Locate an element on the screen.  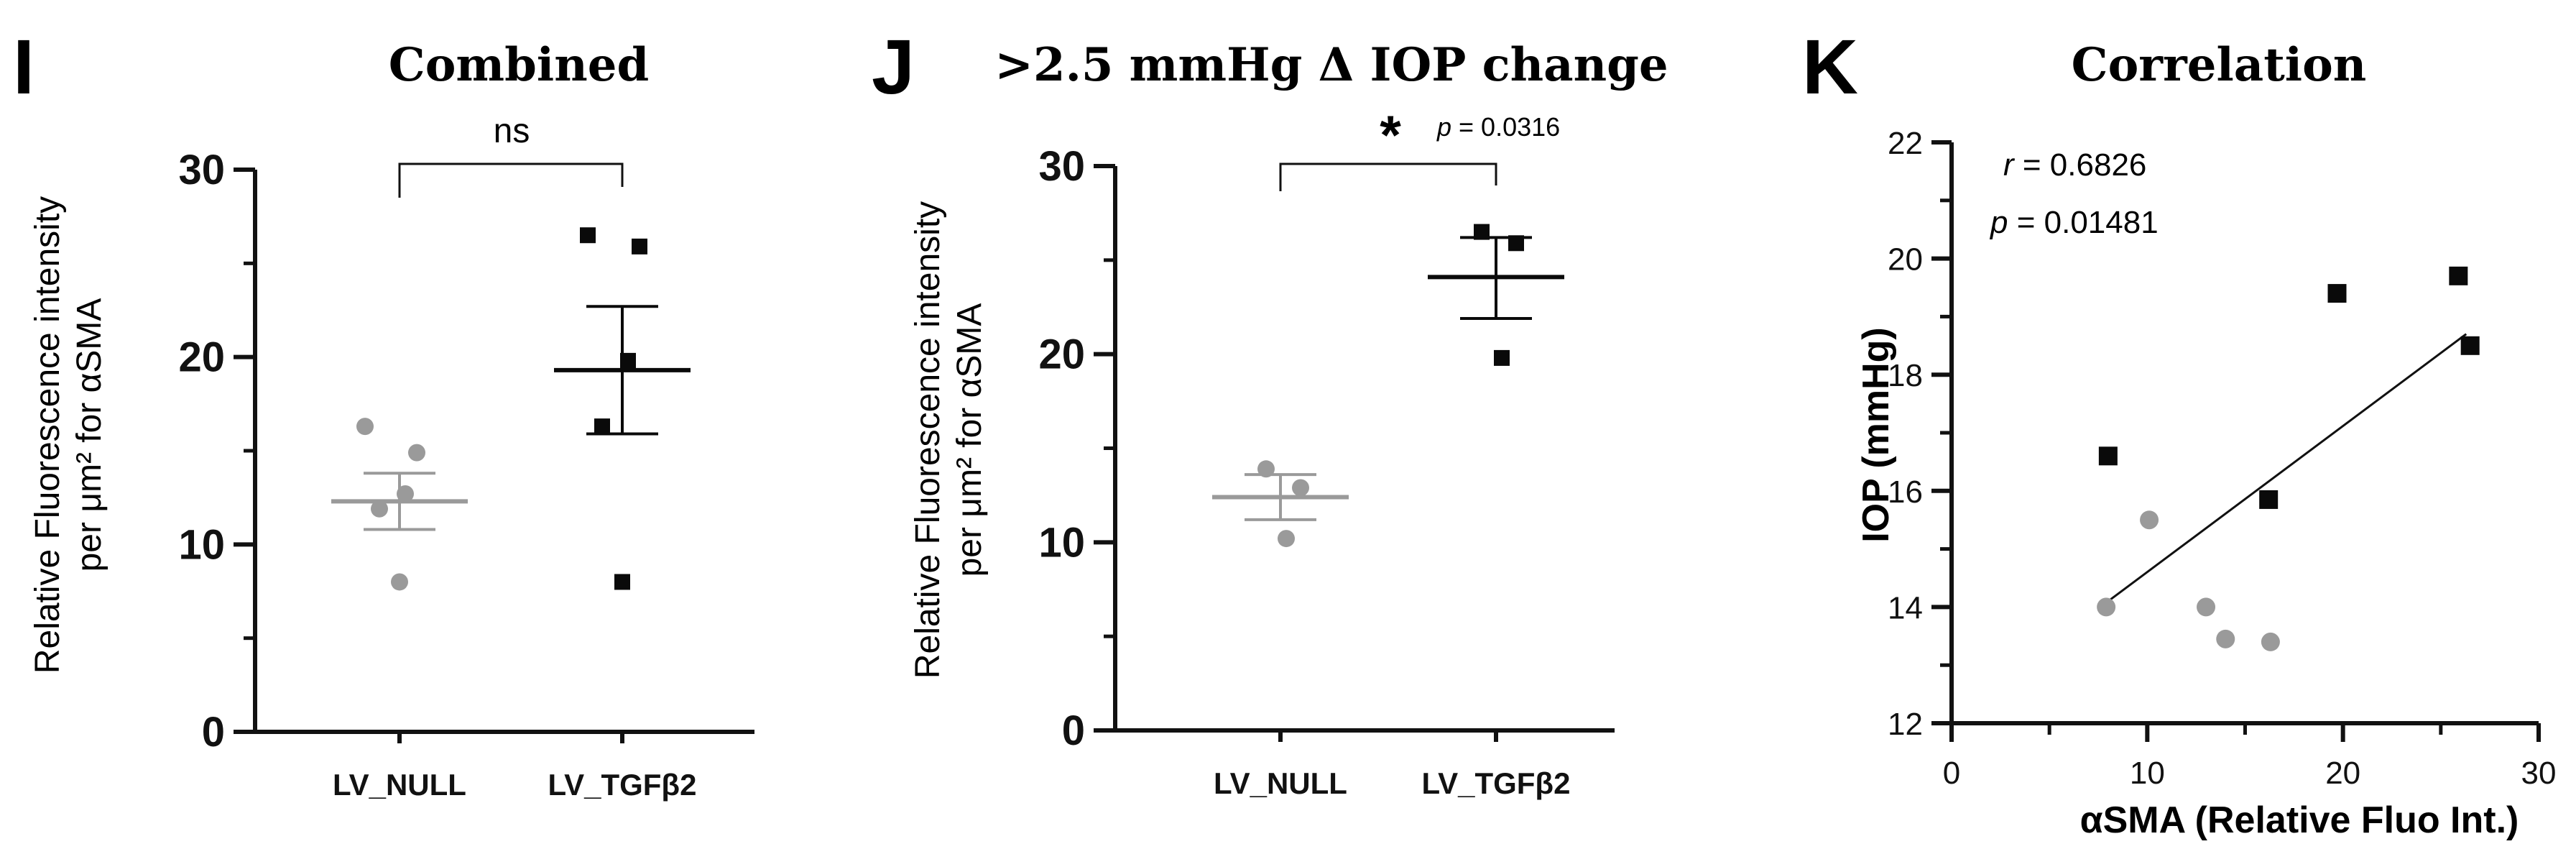
panel-k-title: Correlation is located at coordinates (2219, 65).